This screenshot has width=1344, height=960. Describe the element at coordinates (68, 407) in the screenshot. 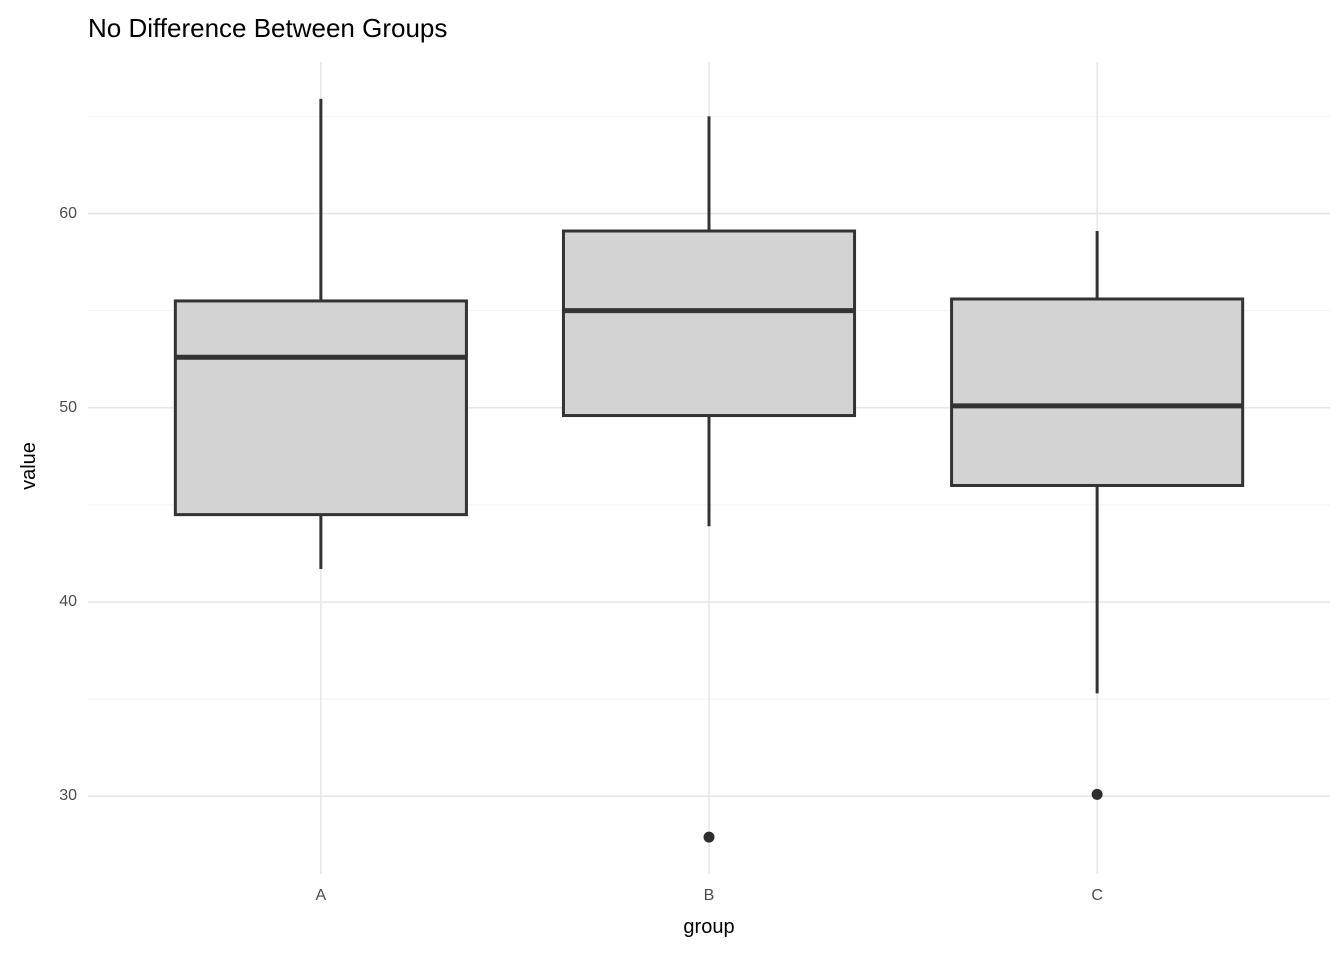

I see `y-tick-label-50: 50` at that location.